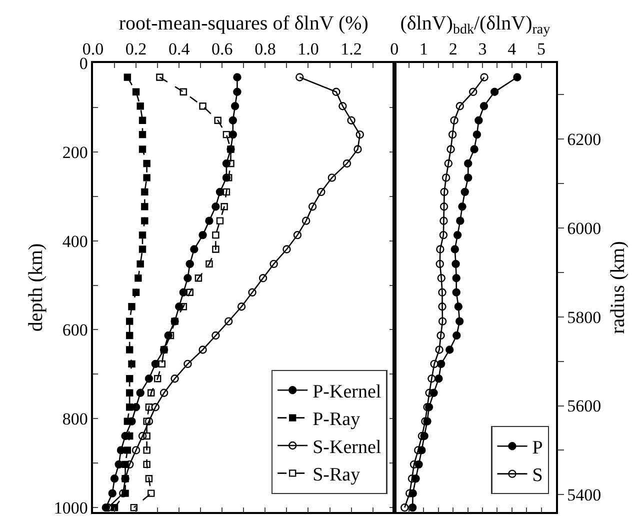 Image resolution: width=642 pixels, height=524 pixels. Describe the element at coordinates (75, 330) in the screenshot. I see `y-tick-label: 600` at that location.